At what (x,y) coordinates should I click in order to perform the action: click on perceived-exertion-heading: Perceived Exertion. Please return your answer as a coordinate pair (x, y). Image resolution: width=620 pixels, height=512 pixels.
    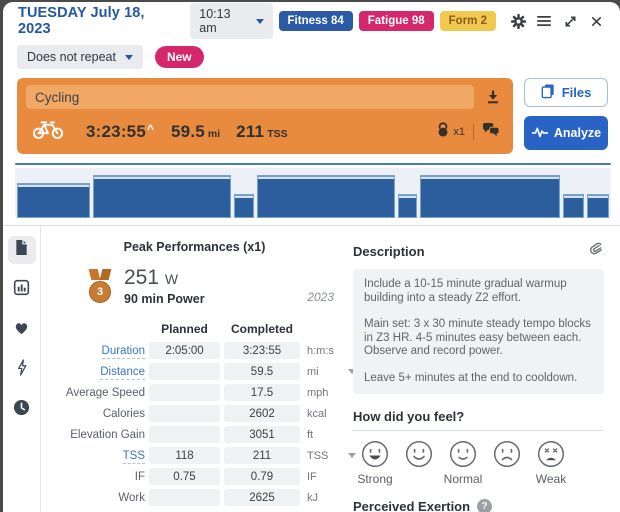
    Looking at the image, I should click on (412, 505).